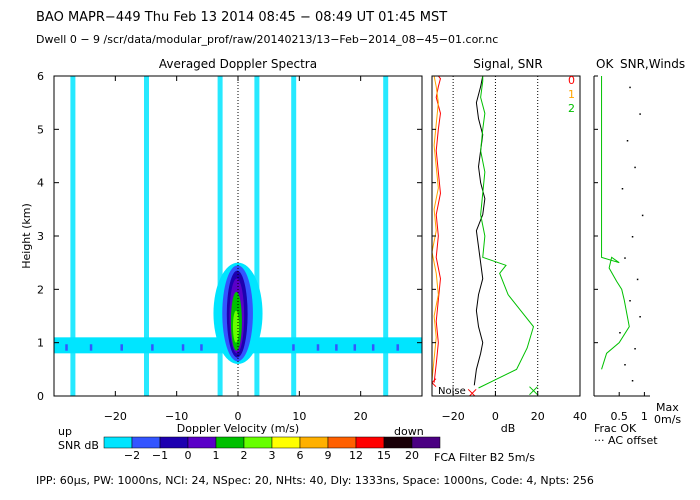  I want to click on colorbar-down-label: down, so click(409, 431).